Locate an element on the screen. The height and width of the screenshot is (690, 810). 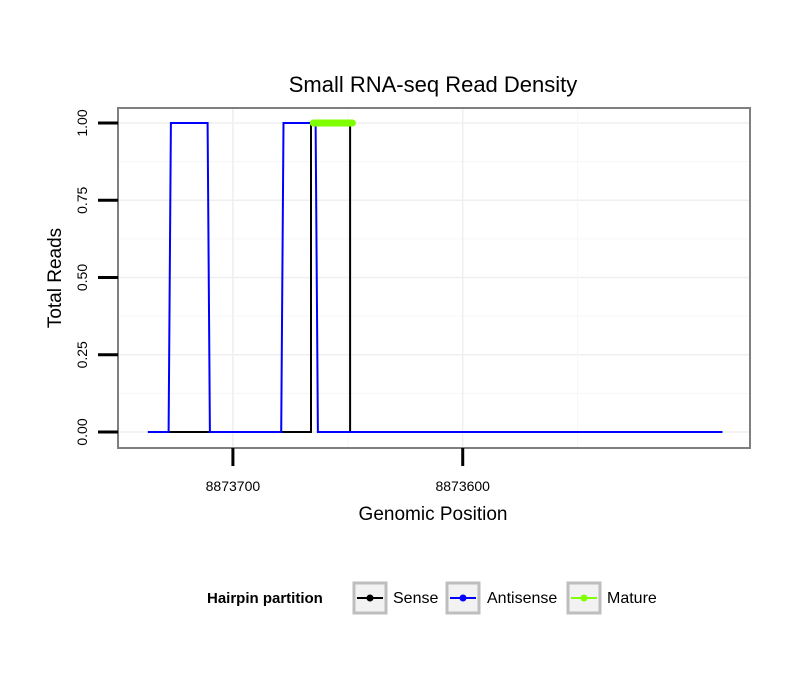
legend-item-mature: Mature is located at coordinates (611, 598).